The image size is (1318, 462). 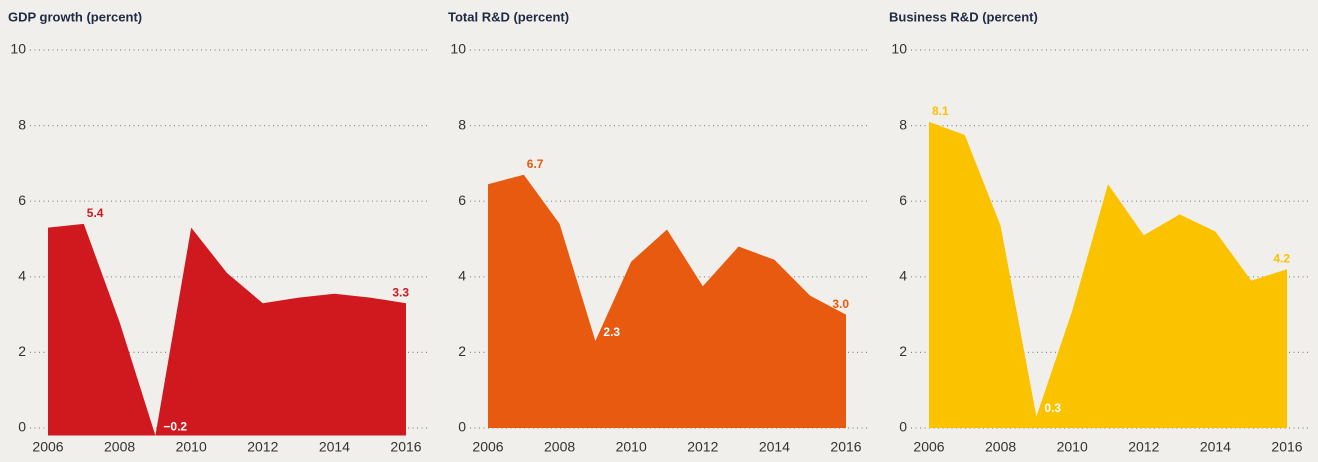 What do you see at coordinates (940, 111) in the screenshot?
I see `data-label: 8.1` at bounding box center [940, 111].